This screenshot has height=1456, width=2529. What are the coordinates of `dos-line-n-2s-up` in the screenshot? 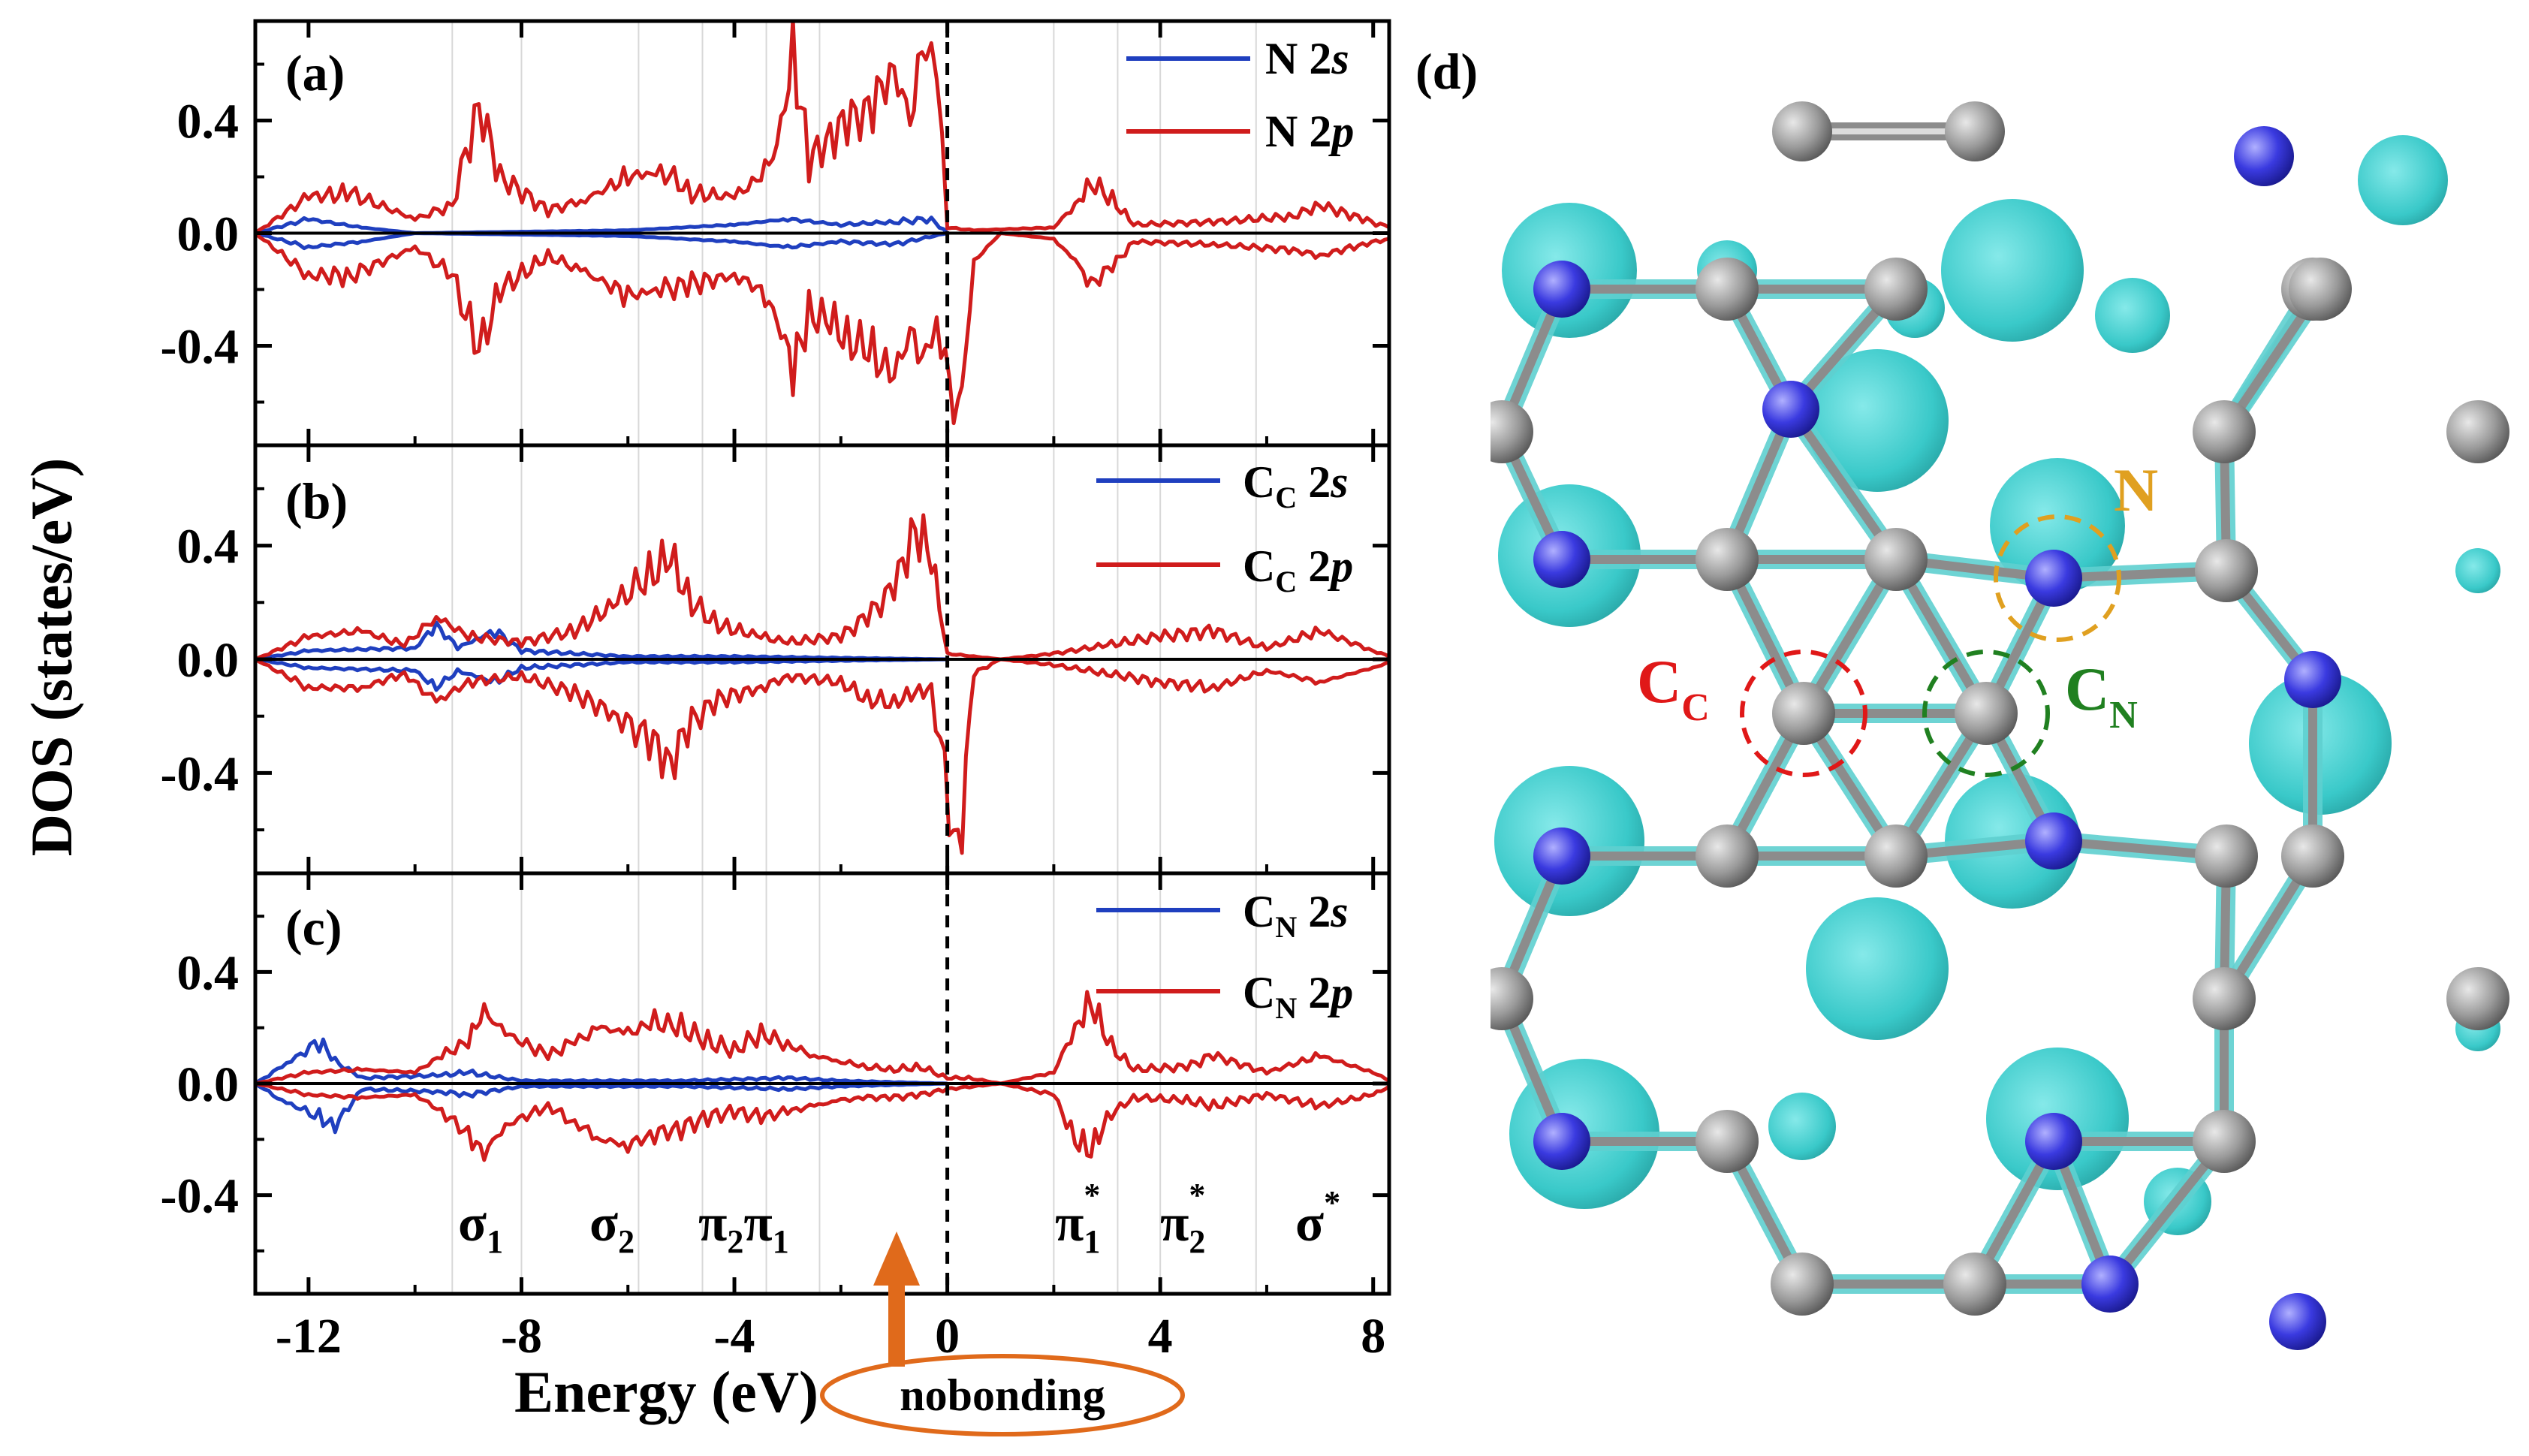 It's located at (602, 225).